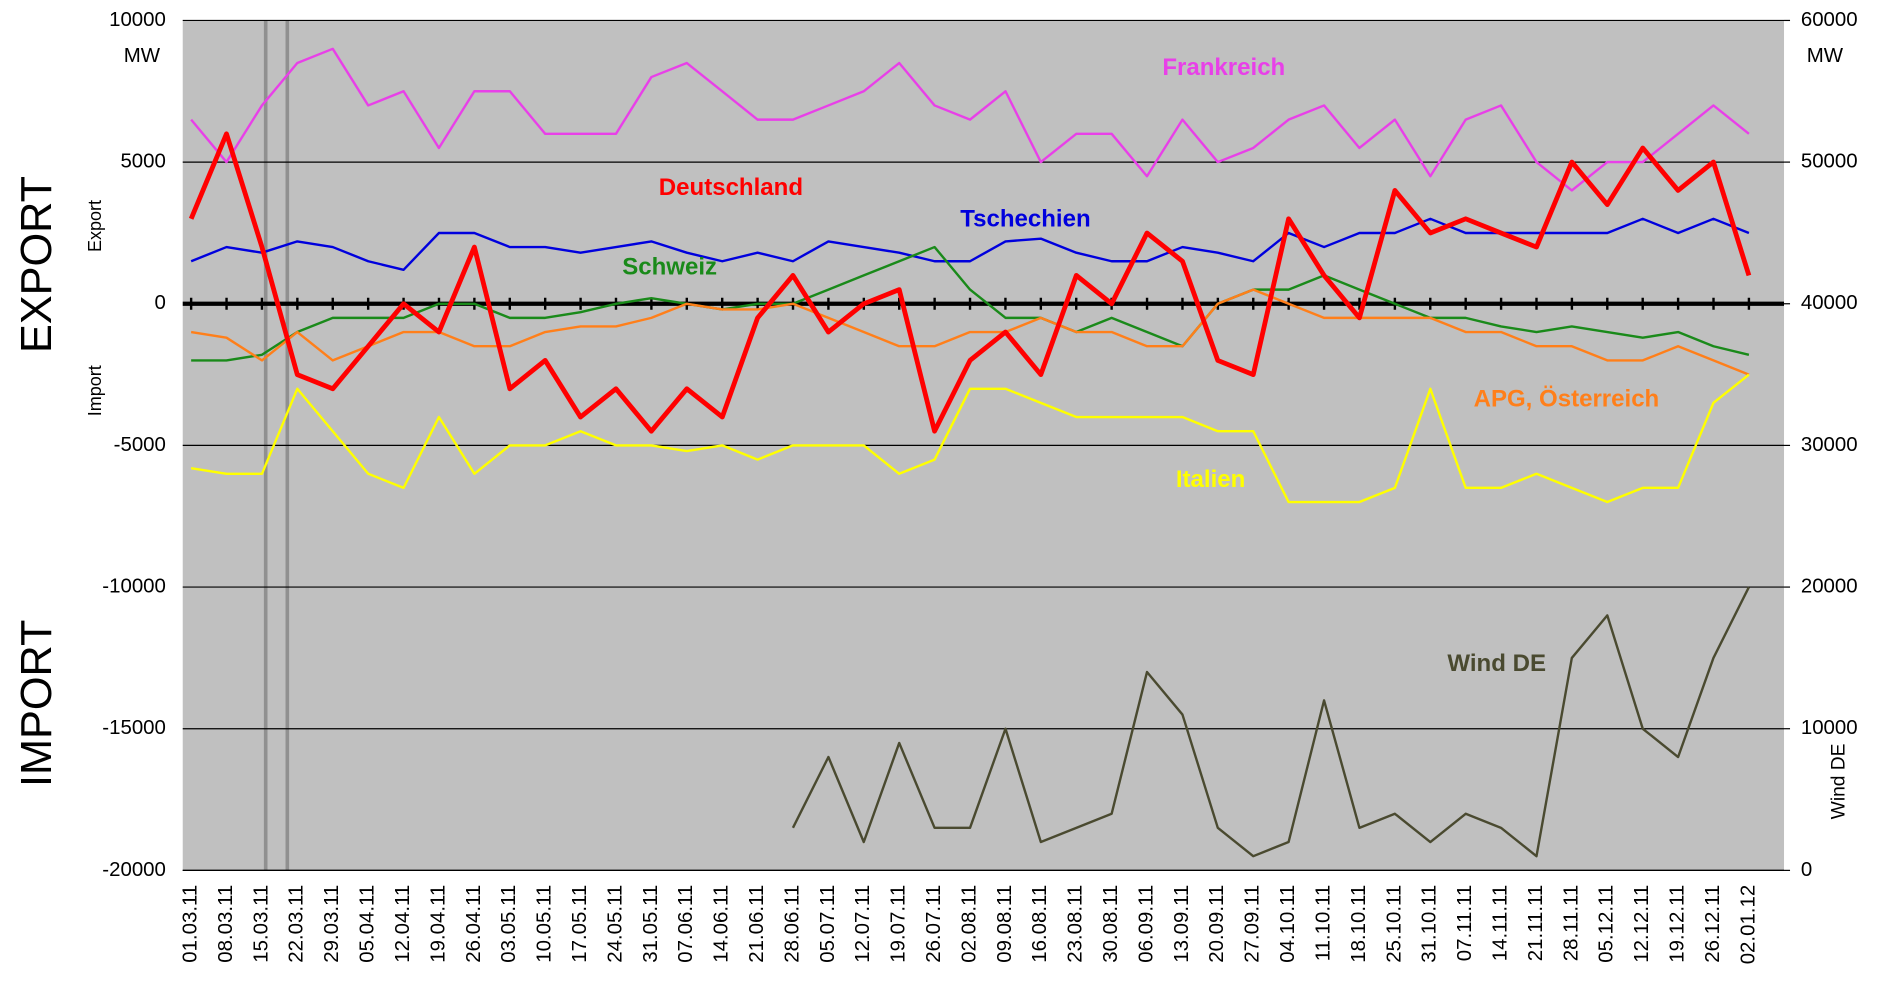 The width and height of the screenshot is (1885, 987). I want to click on series-label: APG, Österreich, so click(1567, 399).